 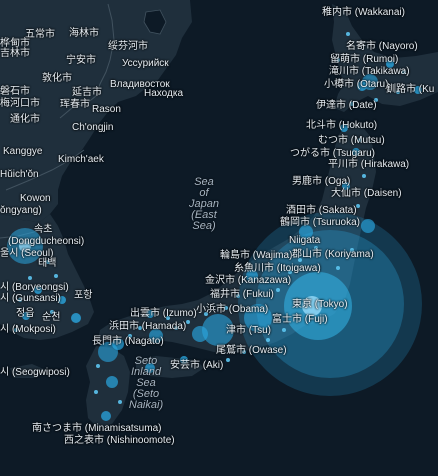 What do you see at coordinates (163, 313) in the screenshot?
I see `label-izumo: 出雲市 (Izumo)` at bounding box center [163, 313].